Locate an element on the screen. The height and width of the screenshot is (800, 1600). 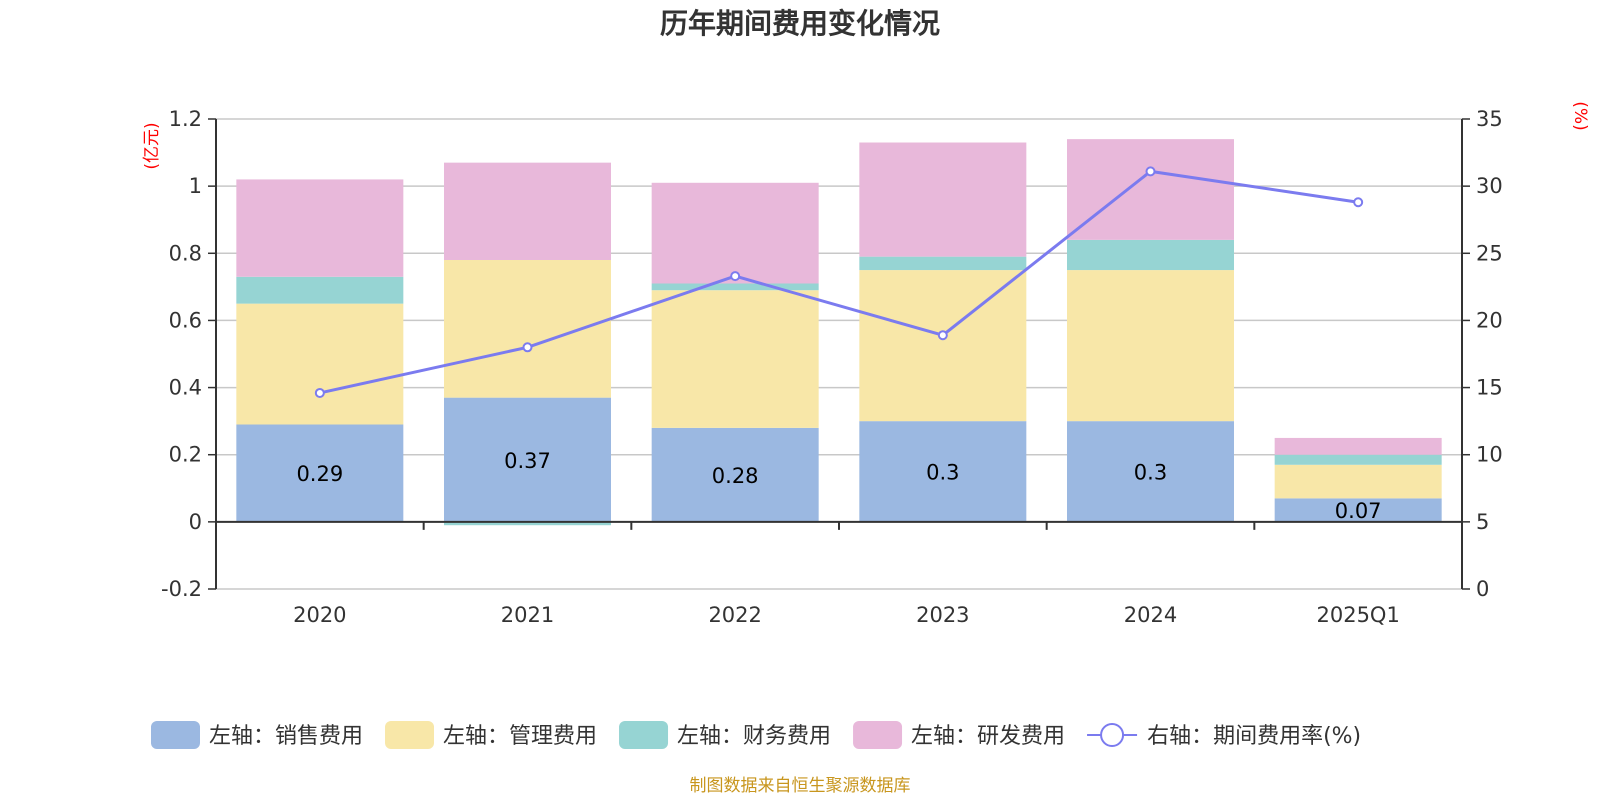
left-tick-label: -0.2 is located at coordinates (181, 589).